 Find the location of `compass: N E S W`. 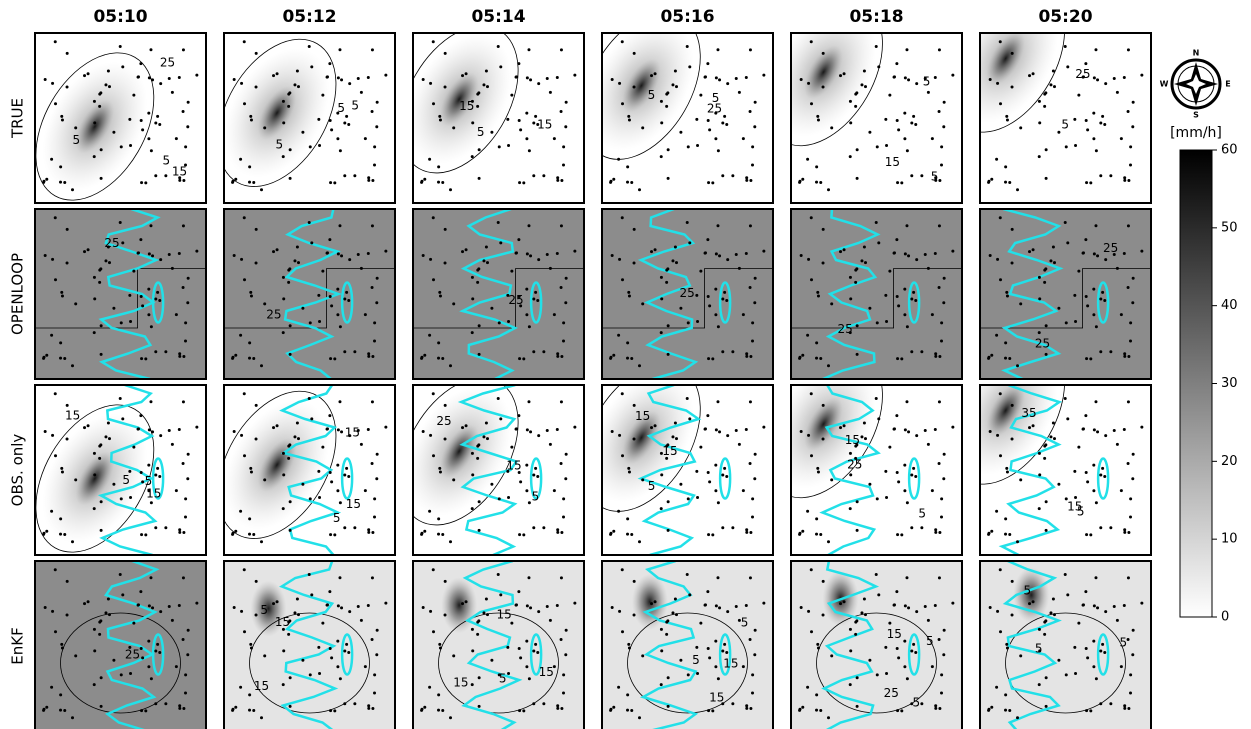

compass: N E S W is located at coordinates (1195, 84).